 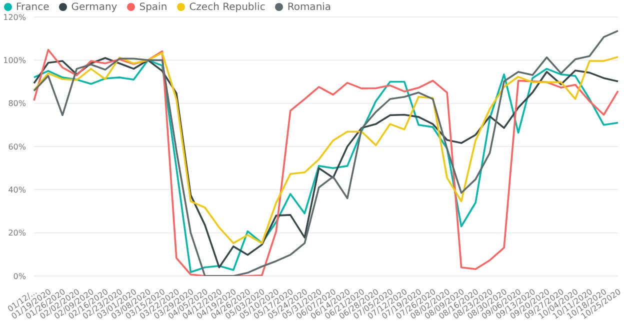 I want to click on y-tick-label: 100%, so click(x=14, y=61).